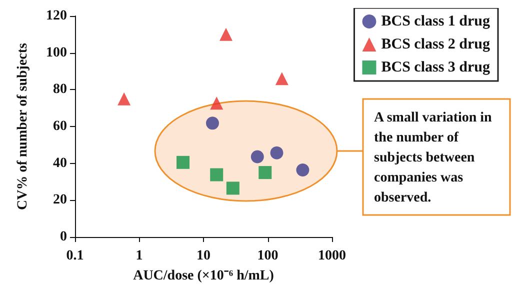 This screenshot has height=305, width=520. I want to click on legend-label: BCS class 1 drug, so click(435, 22).